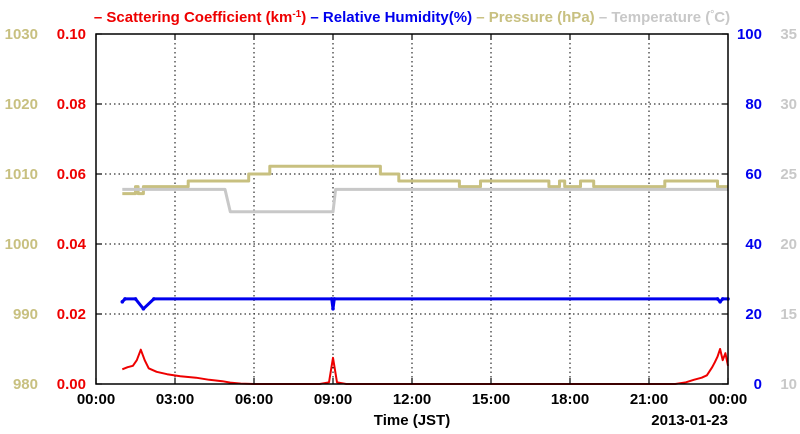 The image size is (800, 434). What do you see at coordinates (788, 314) in the screenshot?
I see `y-tick-label-temperature: 15` at bounding box center [788, 314].